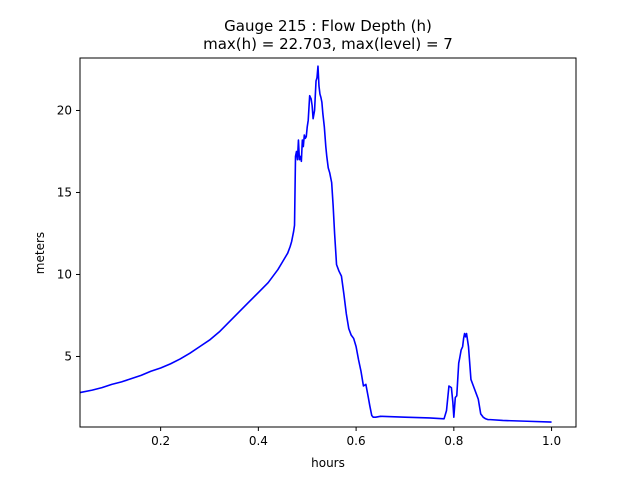  What do you see at coordinates (64, 192) in the screenshot?
I see `y-tick-label: 15` at bounding box center [64, 192].